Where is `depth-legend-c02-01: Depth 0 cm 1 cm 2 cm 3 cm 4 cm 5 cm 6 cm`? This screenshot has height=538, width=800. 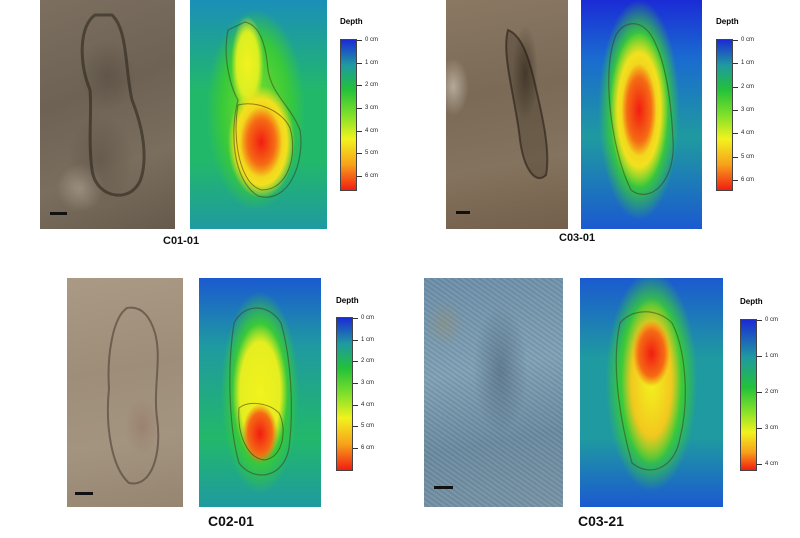
depth-legend-c02-01: Depth 0 cm 1 cm 2 cm 3 cm 4 cm 5 cm 6 cm is located at coordinates (361, 386).